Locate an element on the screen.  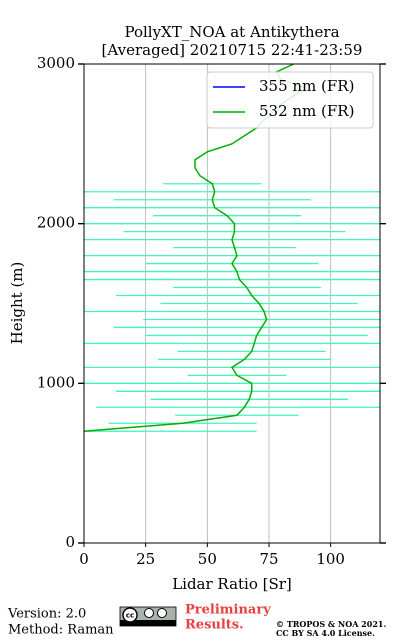
legend-label: 532 nm (FR) is located at coordinates (306, 111).